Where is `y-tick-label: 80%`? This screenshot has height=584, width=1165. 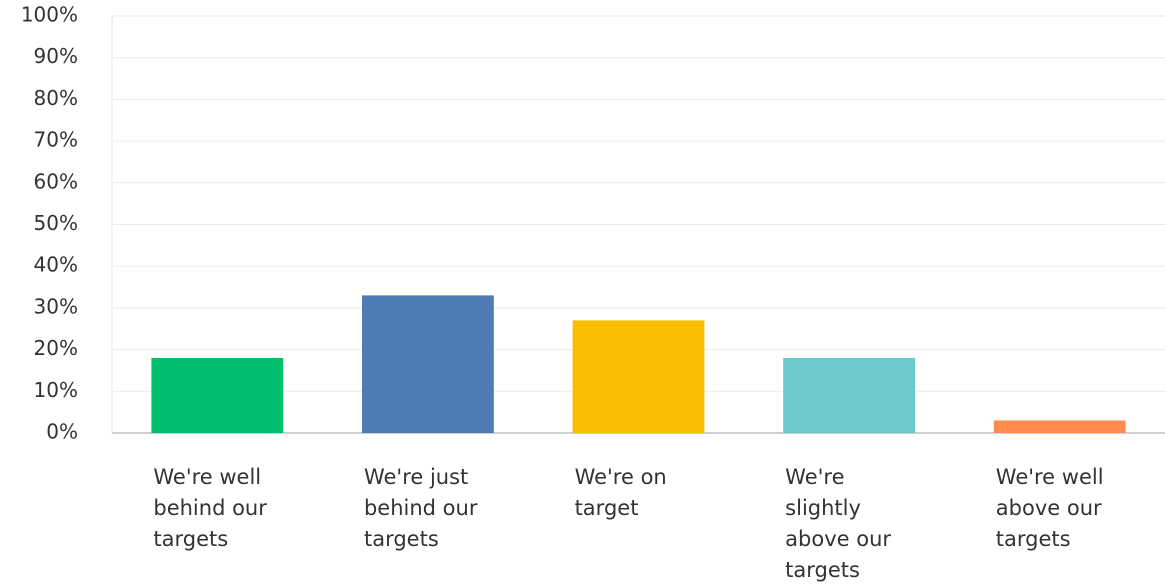
y-tick-label: 80% is located at coordinates (56, 98).